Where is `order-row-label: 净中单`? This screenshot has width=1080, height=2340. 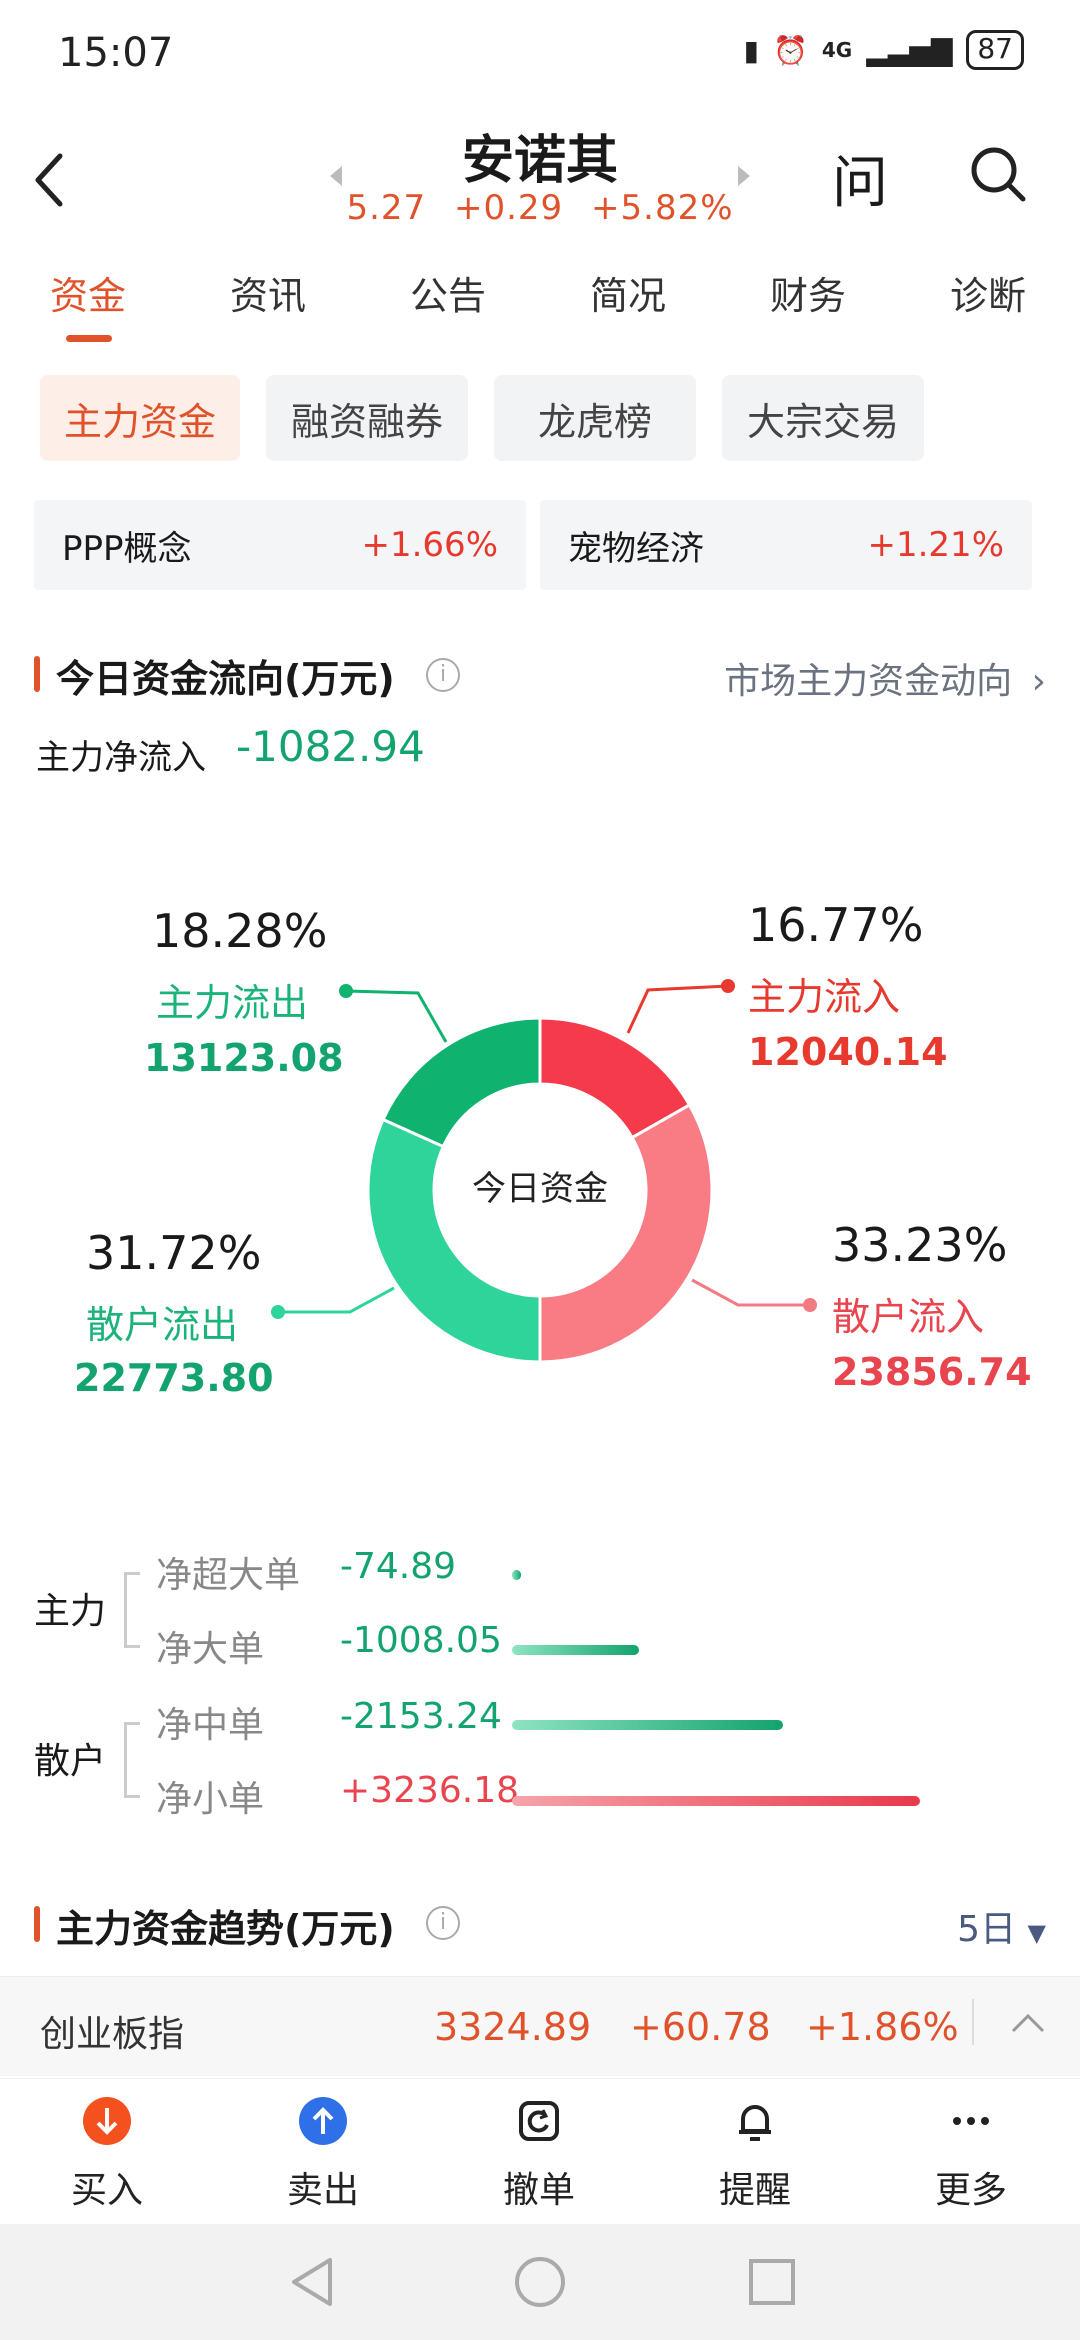
order-row-label: 净中单 is located at coordinates (210, 1725).